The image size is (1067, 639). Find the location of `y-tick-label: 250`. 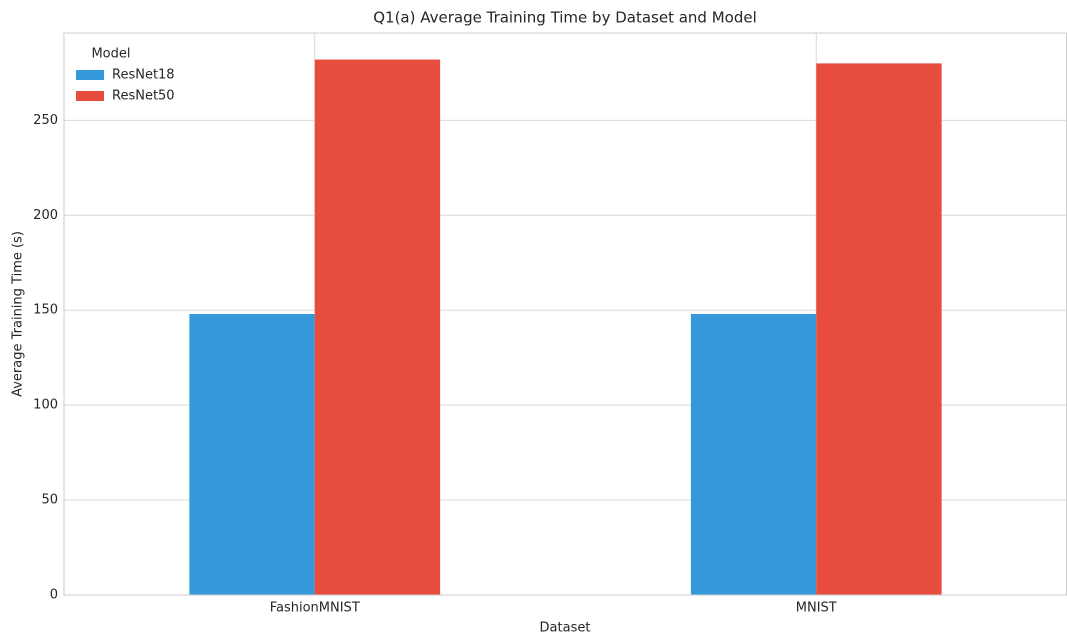

y-tick-label: 250 is located at coordinates (45, 120).